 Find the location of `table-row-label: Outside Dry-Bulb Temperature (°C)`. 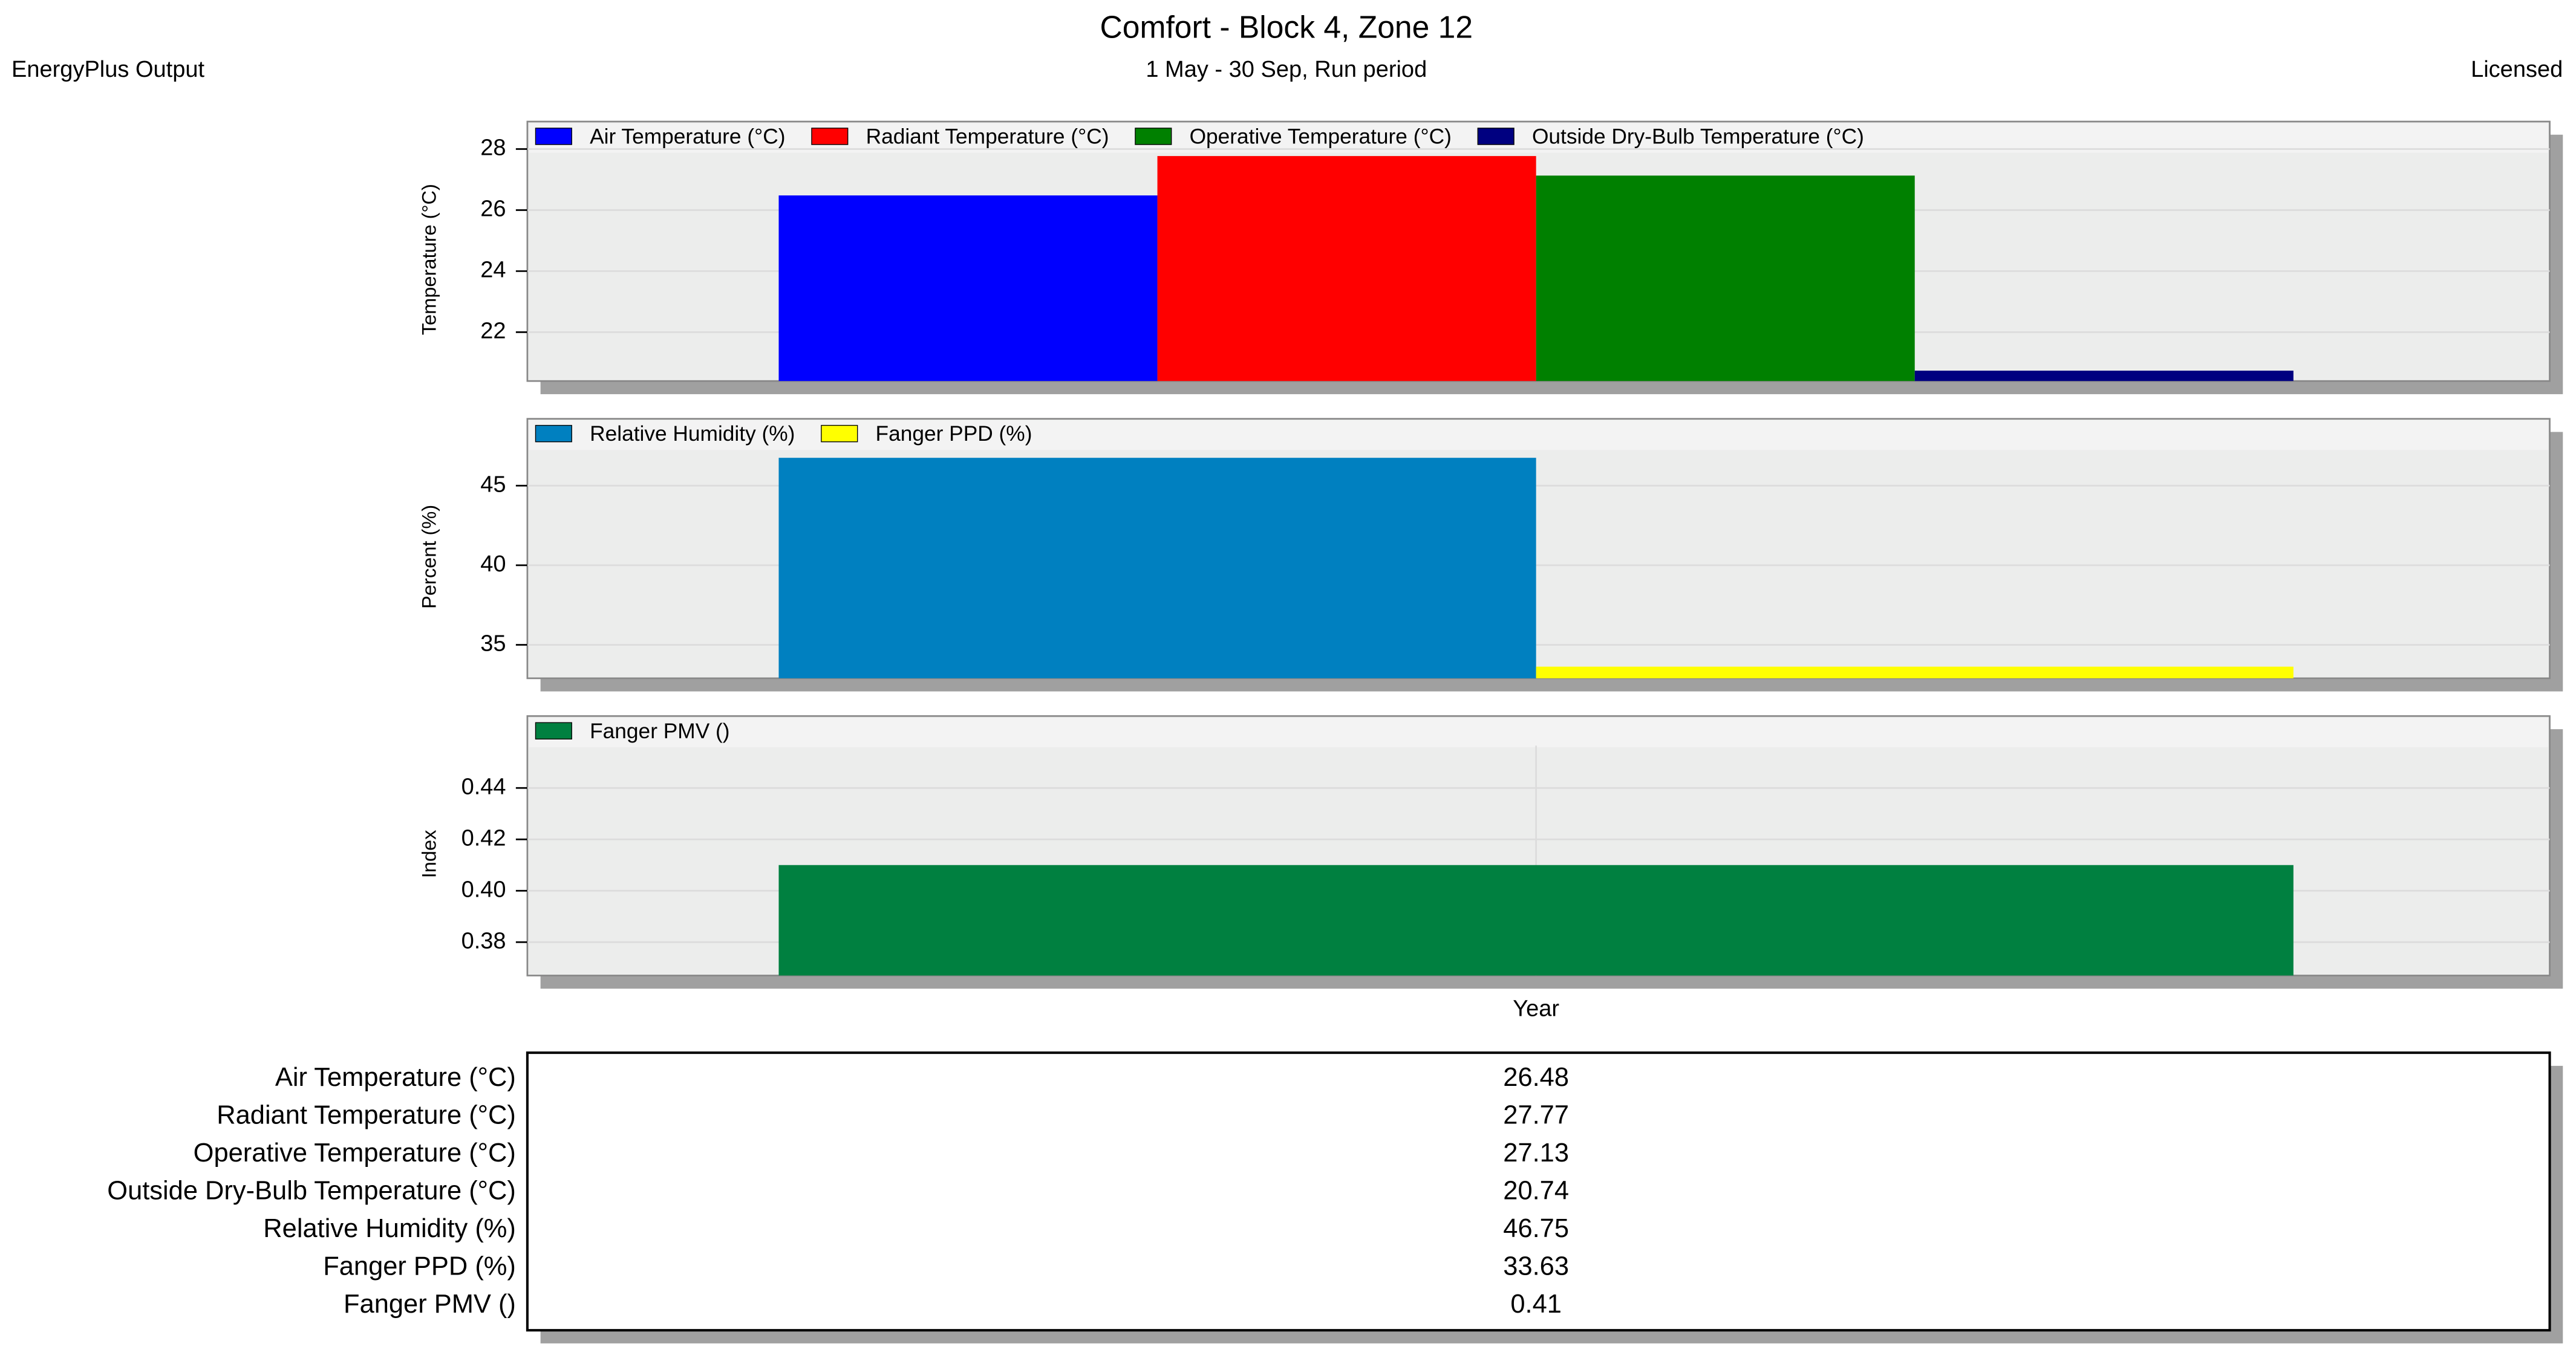

table-row-label: Outside Dry-Bulb Temperature (°C) is located at coordinates (312, 1190).